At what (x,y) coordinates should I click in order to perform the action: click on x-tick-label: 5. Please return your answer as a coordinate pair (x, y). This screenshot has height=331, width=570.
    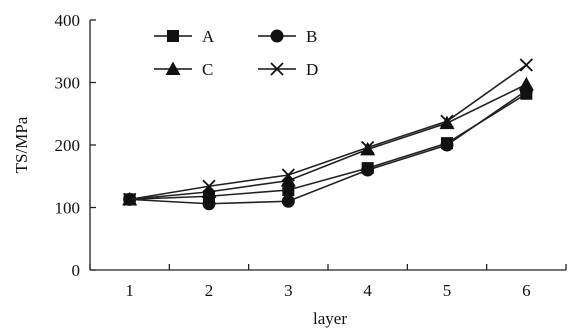
    Looking at the image, I should click on (447, 290).